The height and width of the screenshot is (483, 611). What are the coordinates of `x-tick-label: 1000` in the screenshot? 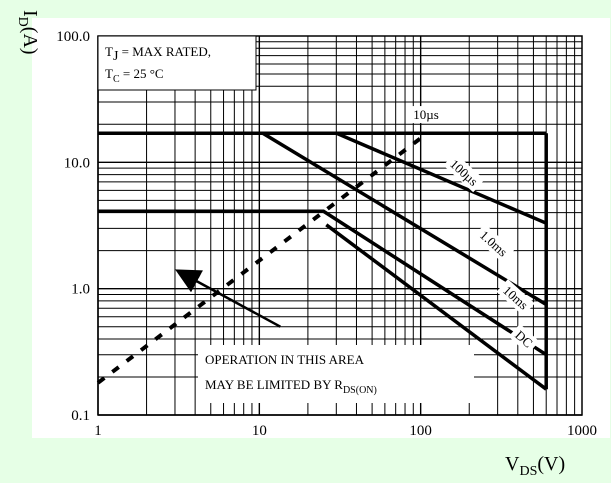 It's located at (582, 431).